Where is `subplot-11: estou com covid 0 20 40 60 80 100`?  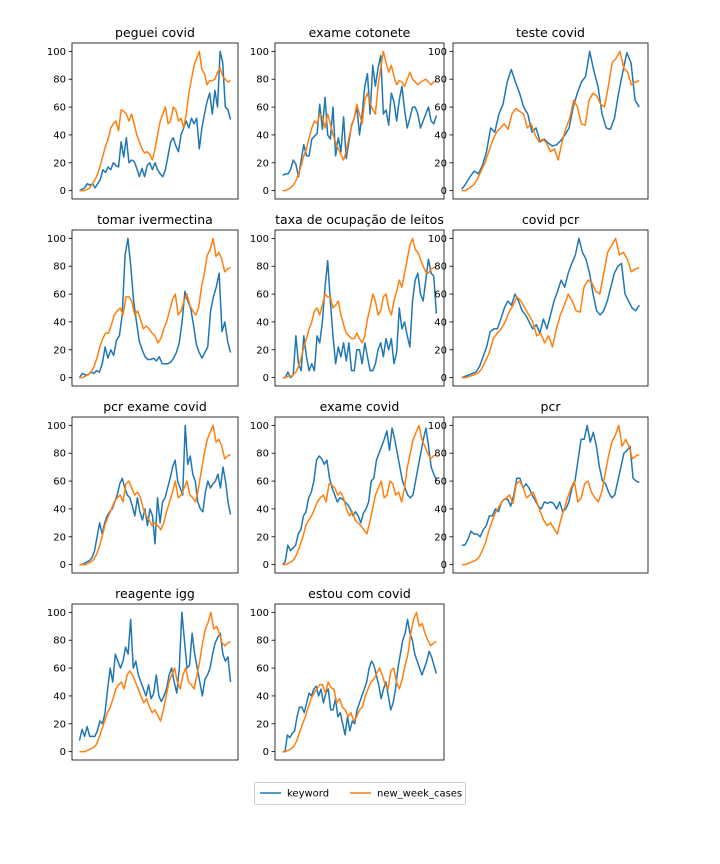 subplot-11: estou com covid 0 20 40 60 80 100 is located at coordinates (347, 673).